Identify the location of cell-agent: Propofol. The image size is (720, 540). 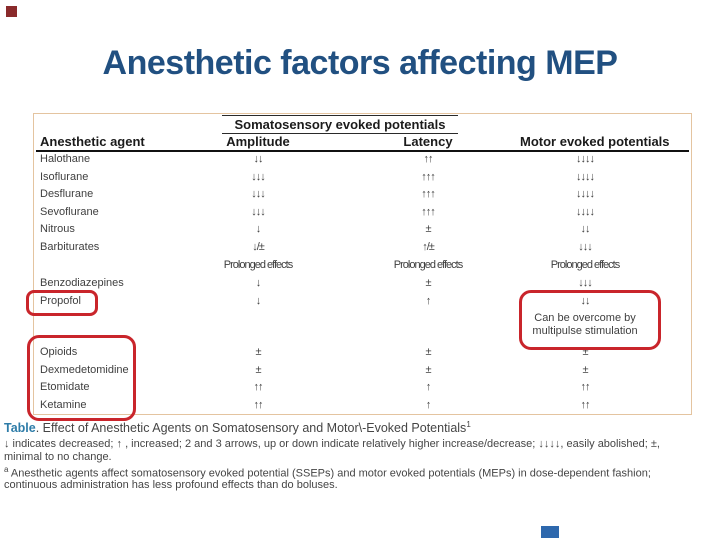
(60, 301).